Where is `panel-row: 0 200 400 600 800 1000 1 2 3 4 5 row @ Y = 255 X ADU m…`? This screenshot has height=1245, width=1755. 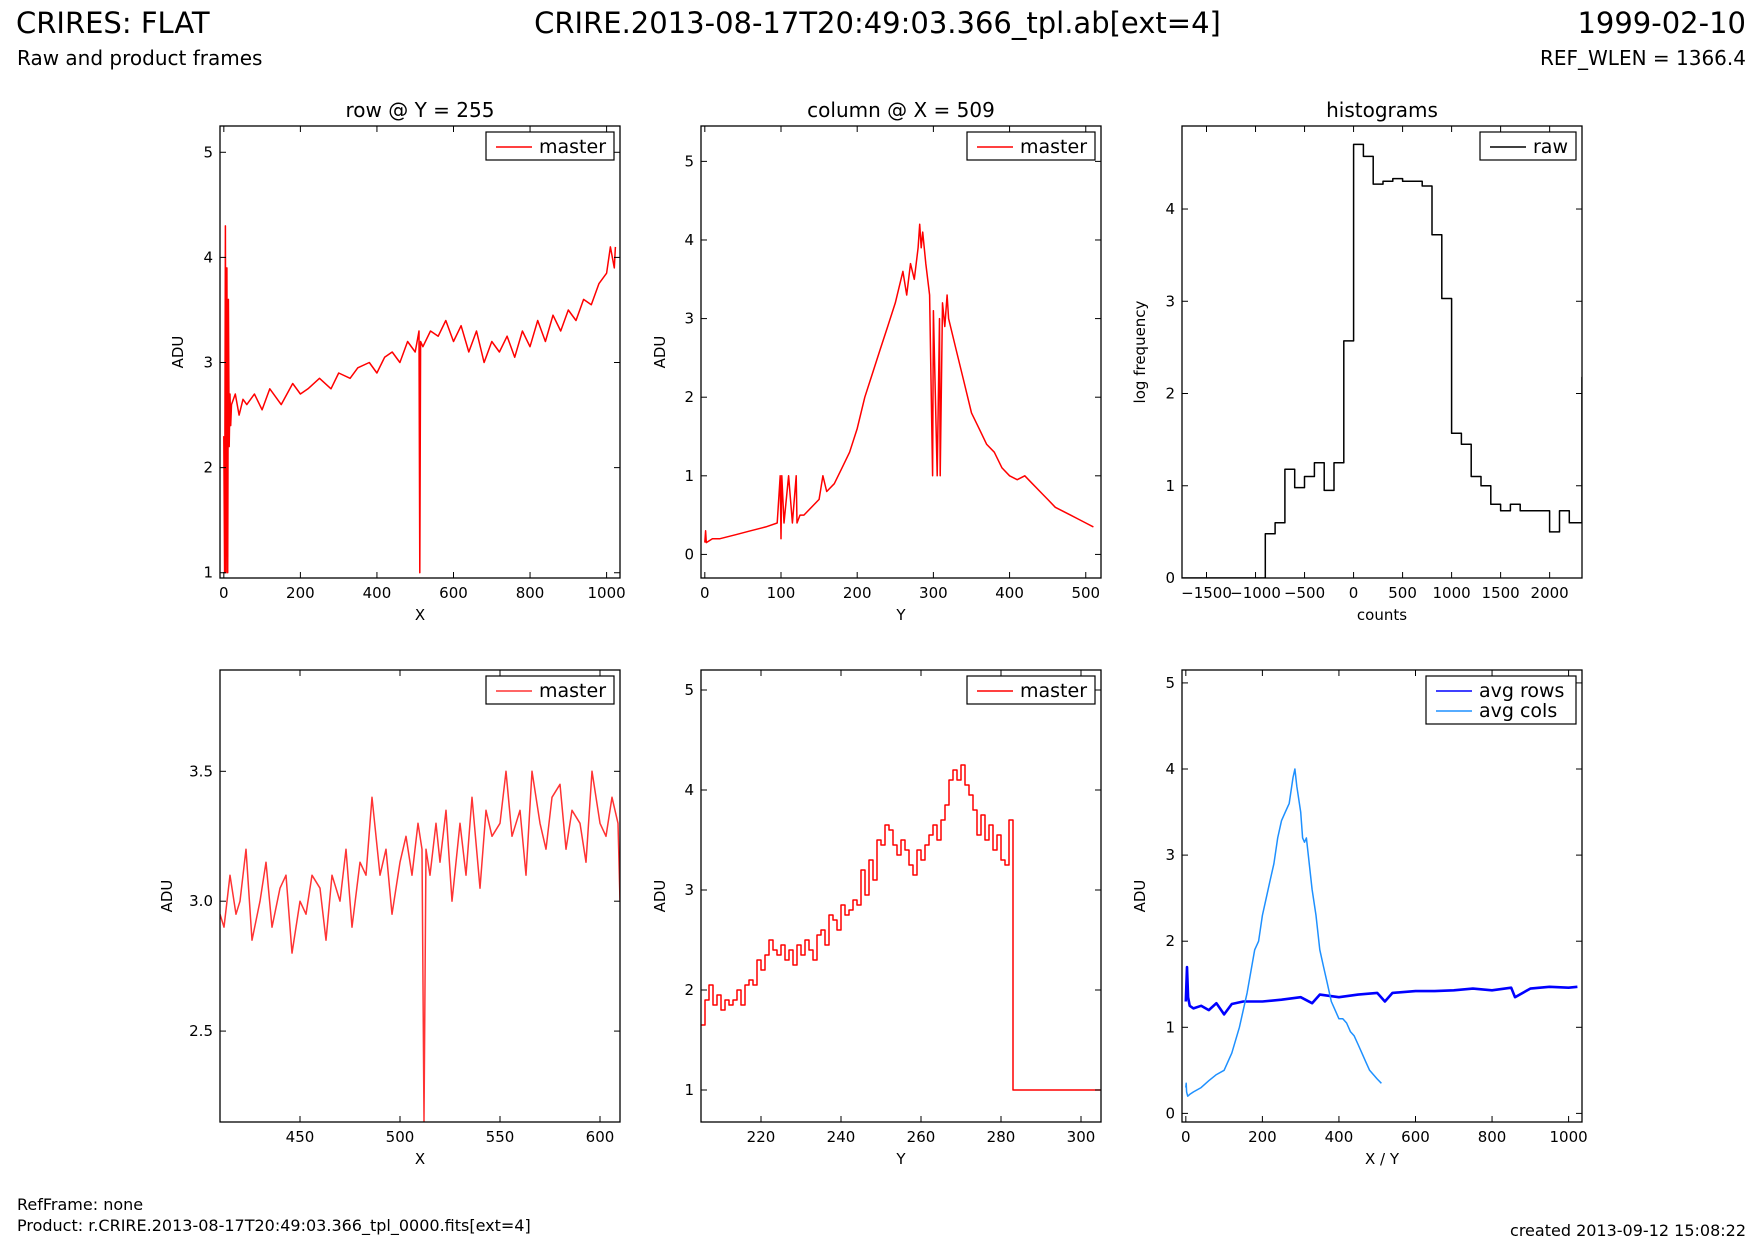 panel-row: 0 200 400 600 800 1000 1 2 3 4 5 row @ Y = 255 X ADU m… is located at coordinates (397, 361).